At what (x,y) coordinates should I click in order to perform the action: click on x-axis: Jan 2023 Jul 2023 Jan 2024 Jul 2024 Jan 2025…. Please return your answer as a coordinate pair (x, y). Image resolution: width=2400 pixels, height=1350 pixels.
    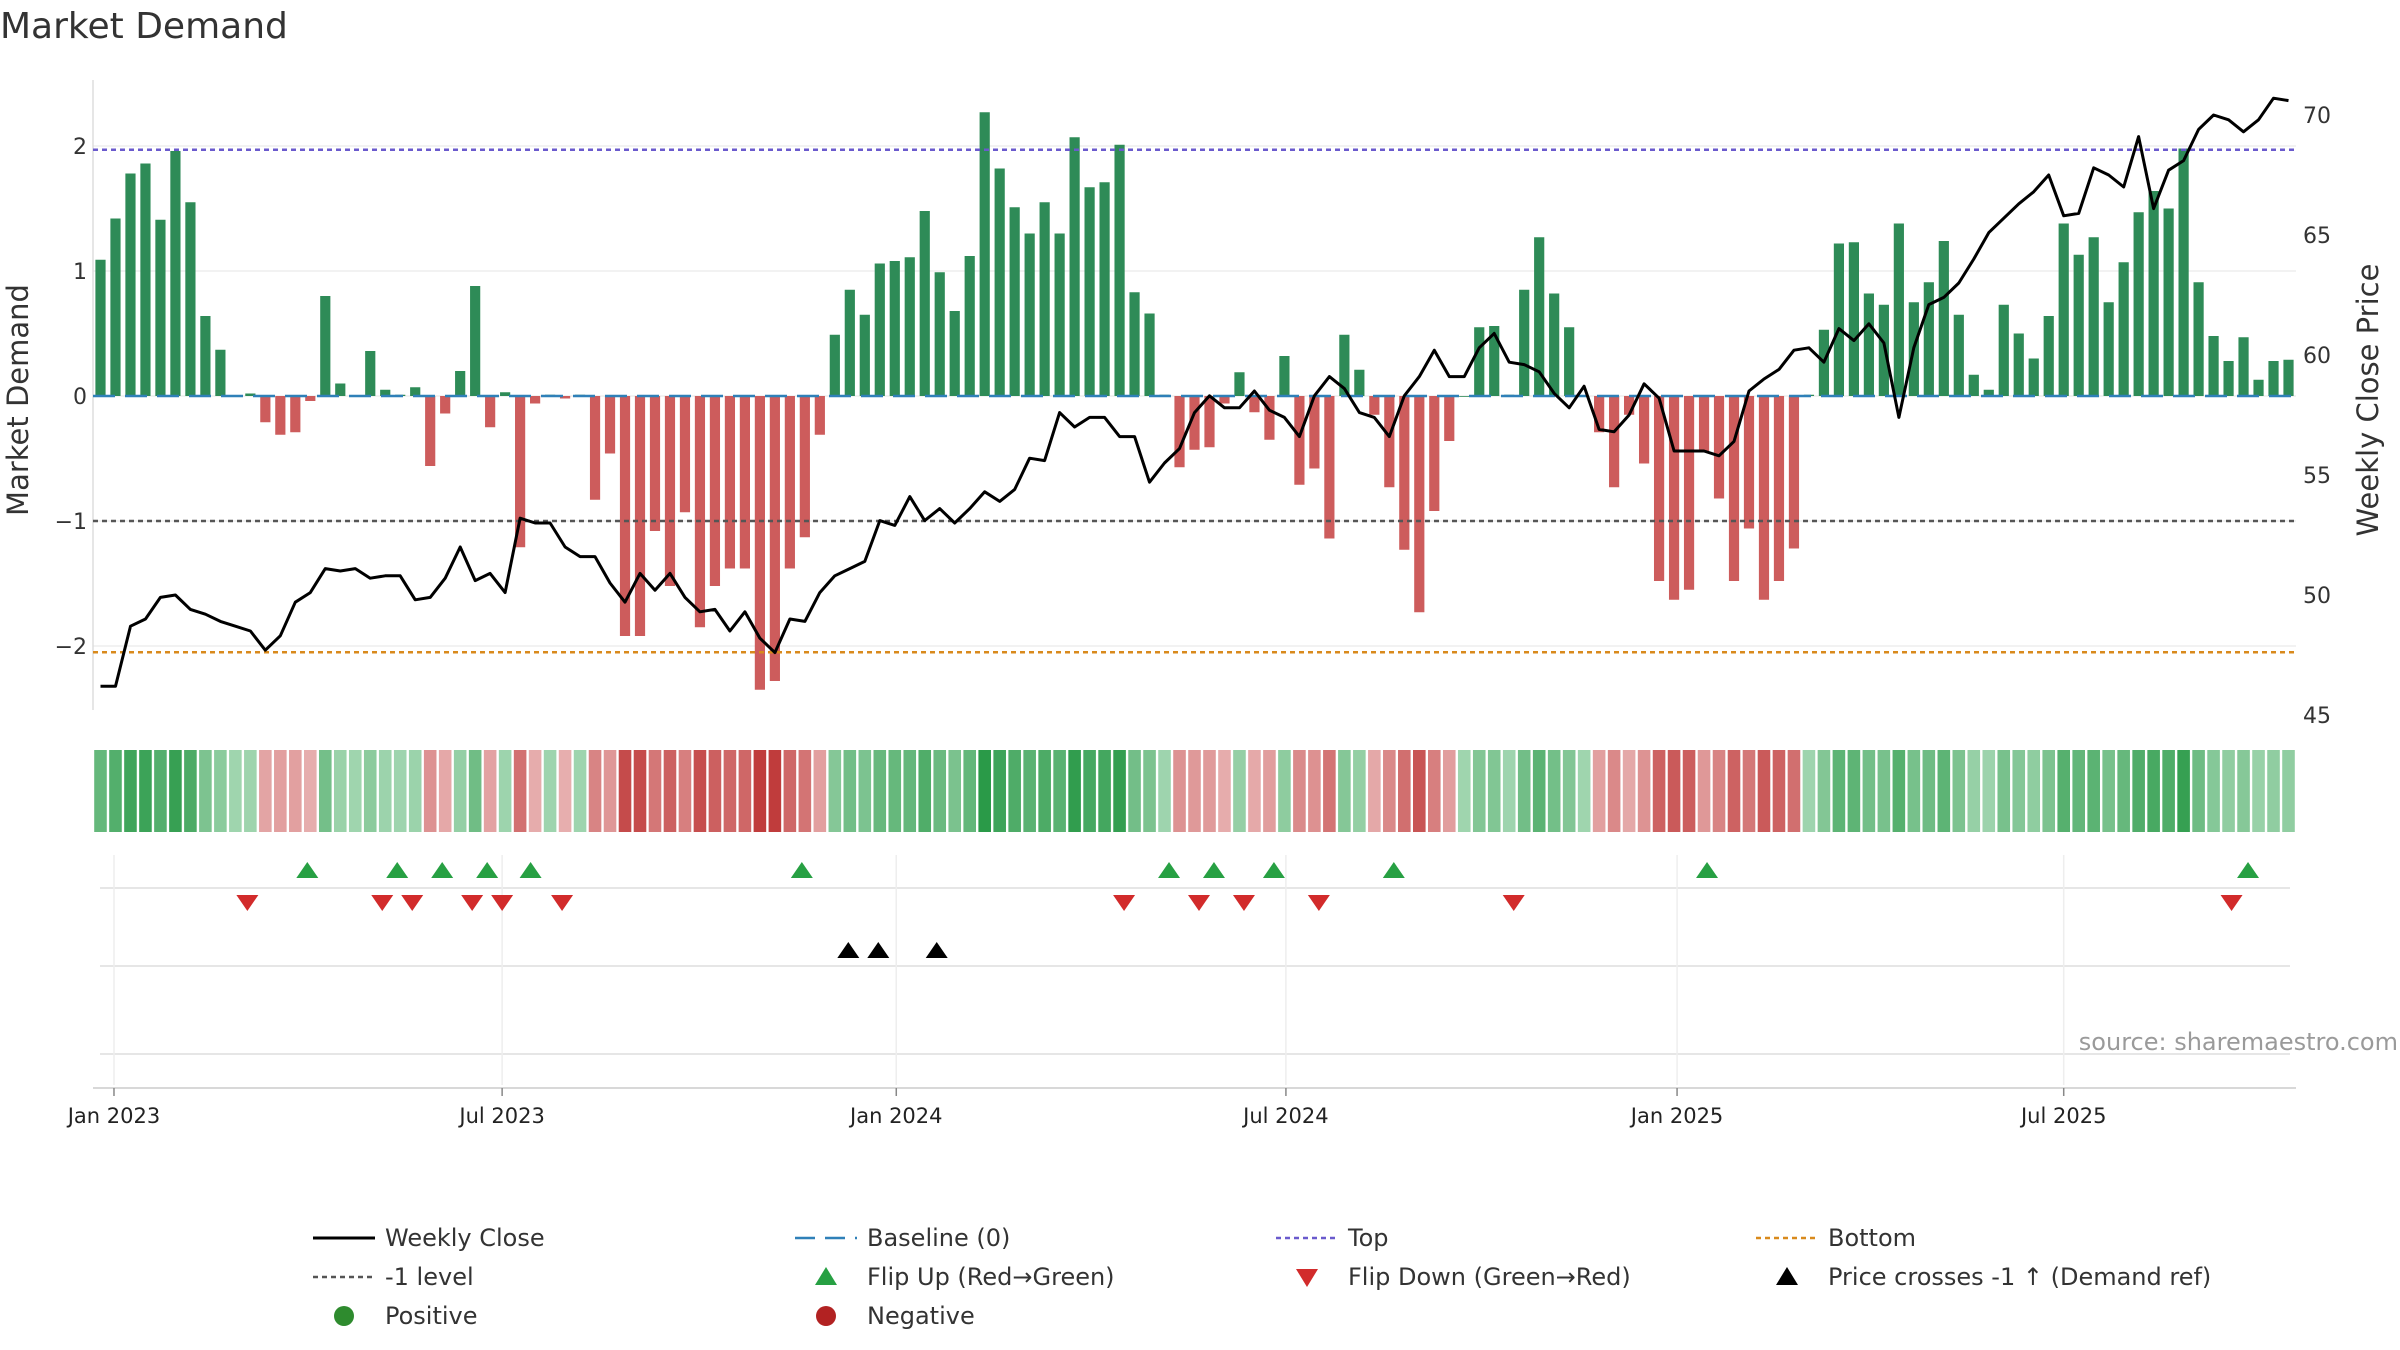
    Looking at the image, I should click on (1181, 1107).